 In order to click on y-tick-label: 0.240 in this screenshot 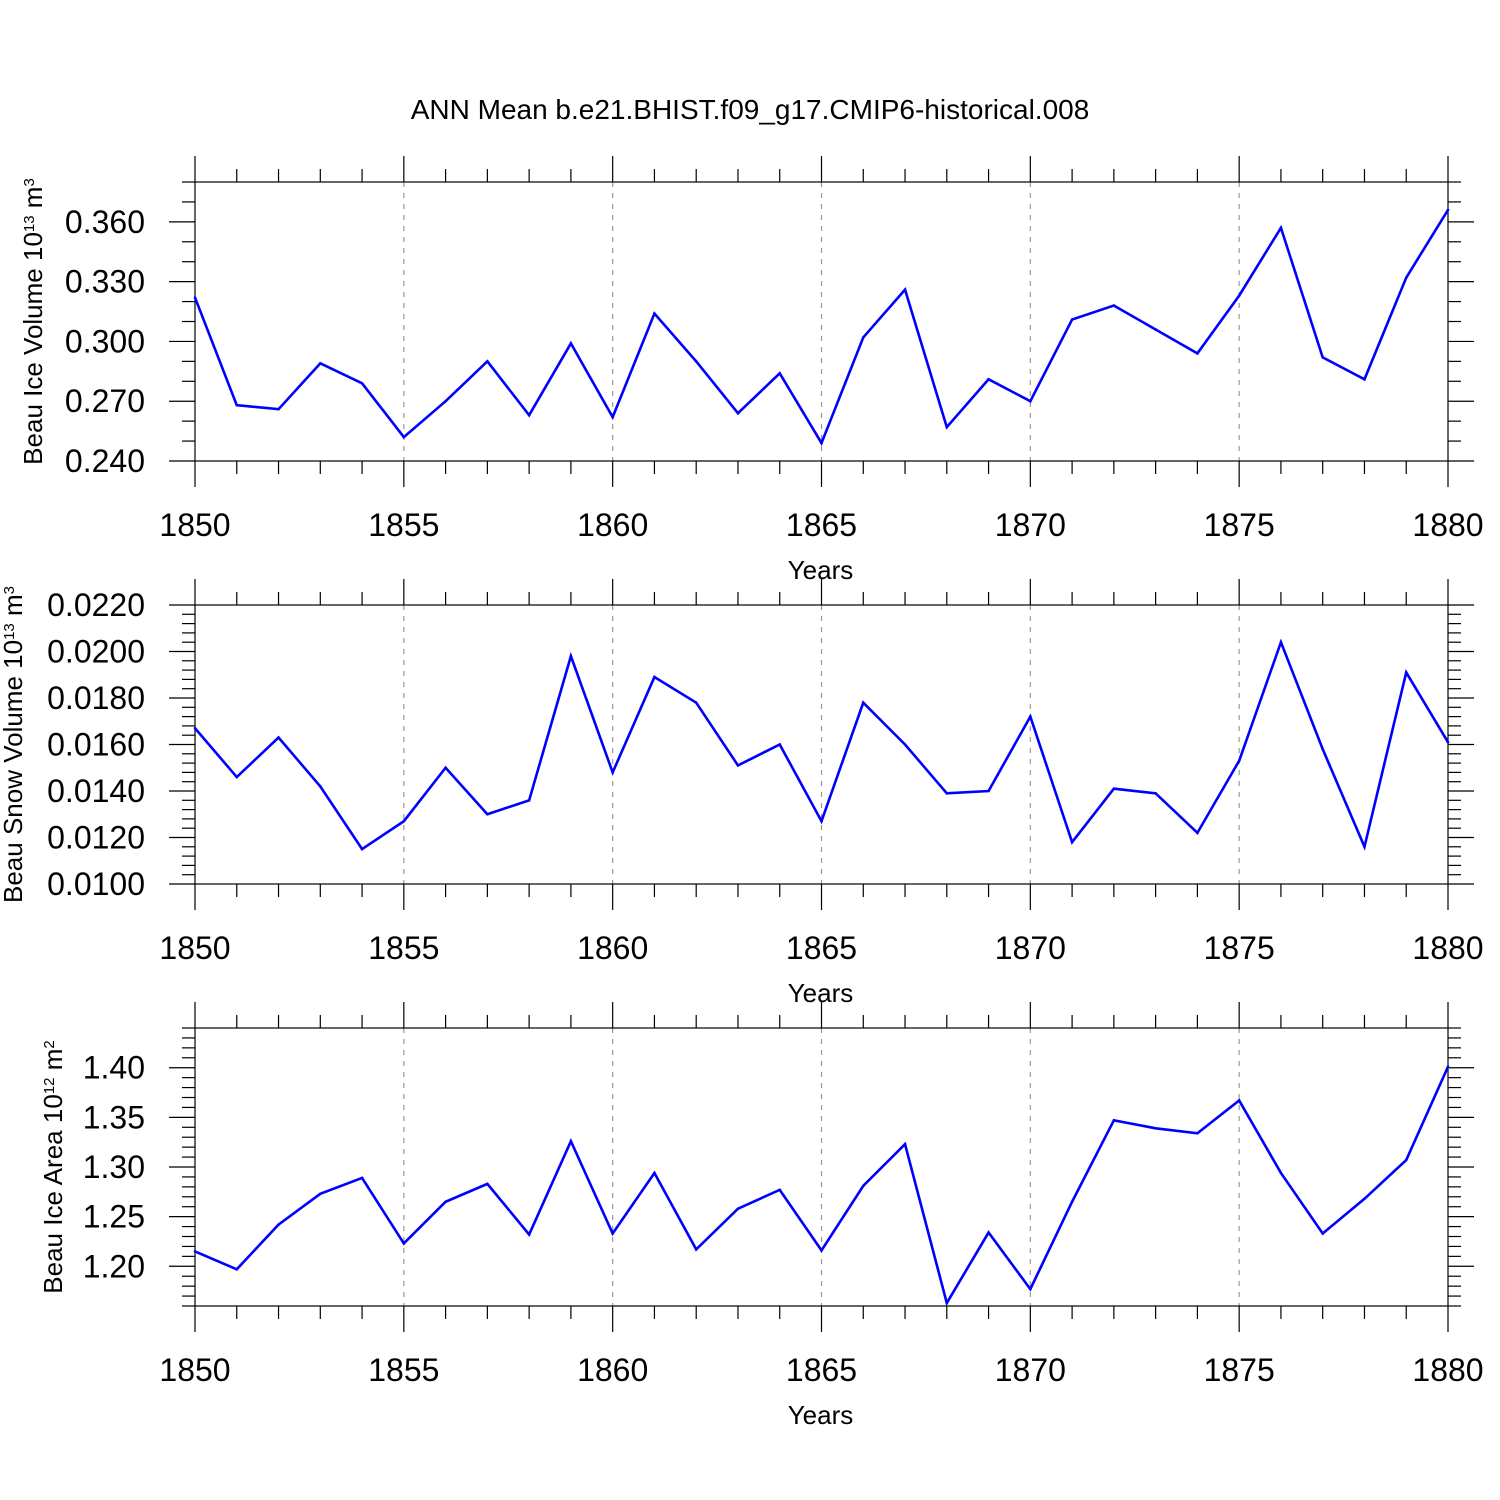, I will do `click(105, 461)`.